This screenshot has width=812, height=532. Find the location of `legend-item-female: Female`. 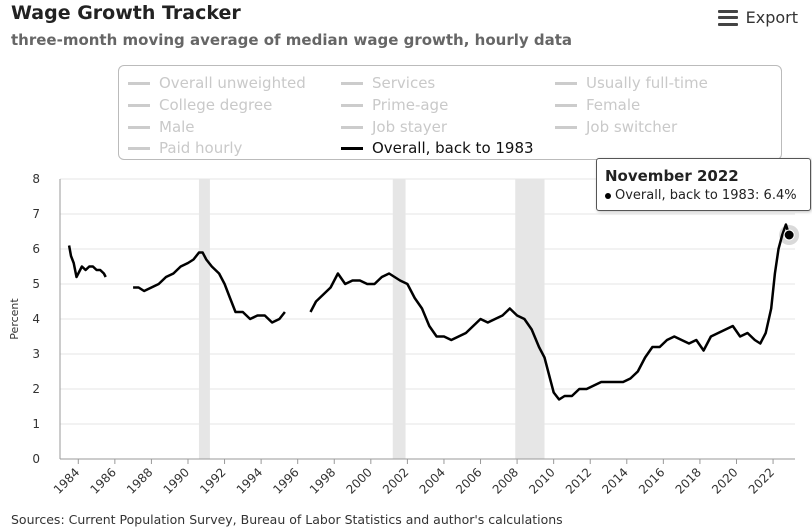

legend-item-female: Female is located at coordinates (597, 105).